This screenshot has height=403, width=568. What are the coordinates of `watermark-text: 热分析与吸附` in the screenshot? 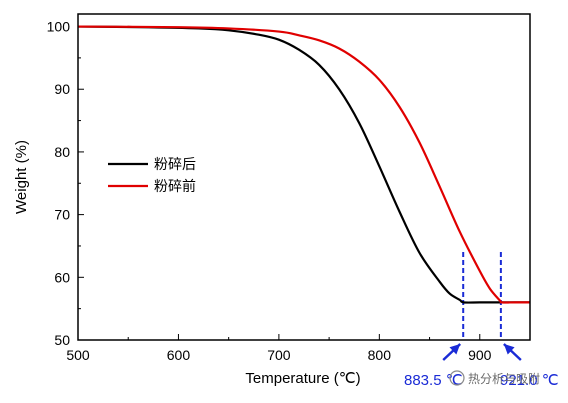 It's located at (504, 379).